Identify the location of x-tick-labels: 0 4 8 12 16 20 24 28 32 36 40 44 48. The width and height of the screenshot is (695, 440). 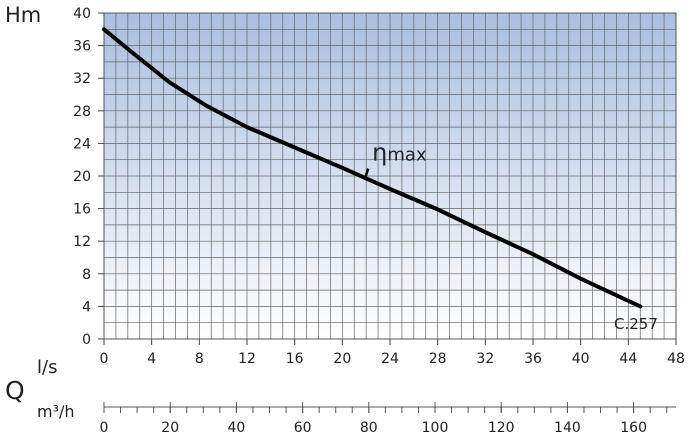
(392, 353).